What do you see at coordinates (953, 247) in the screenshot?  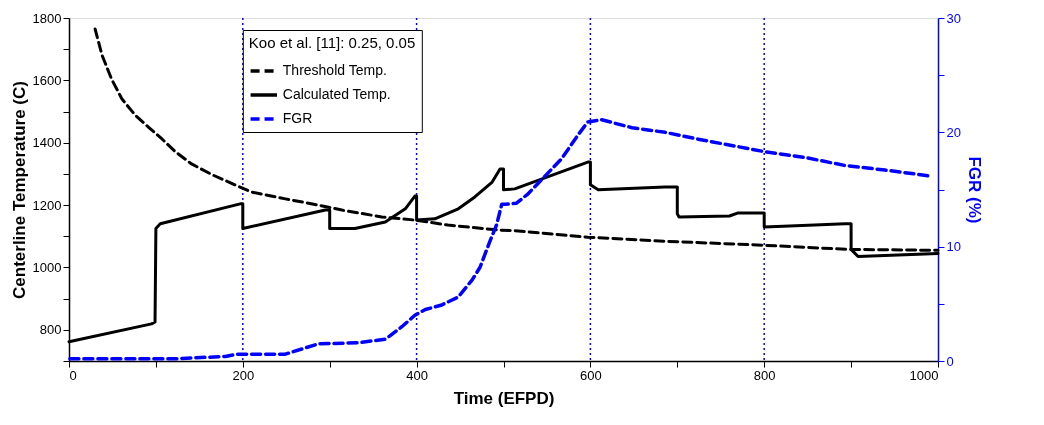 I see `y2-tick-label: 10` at bounding box center [953, 247].